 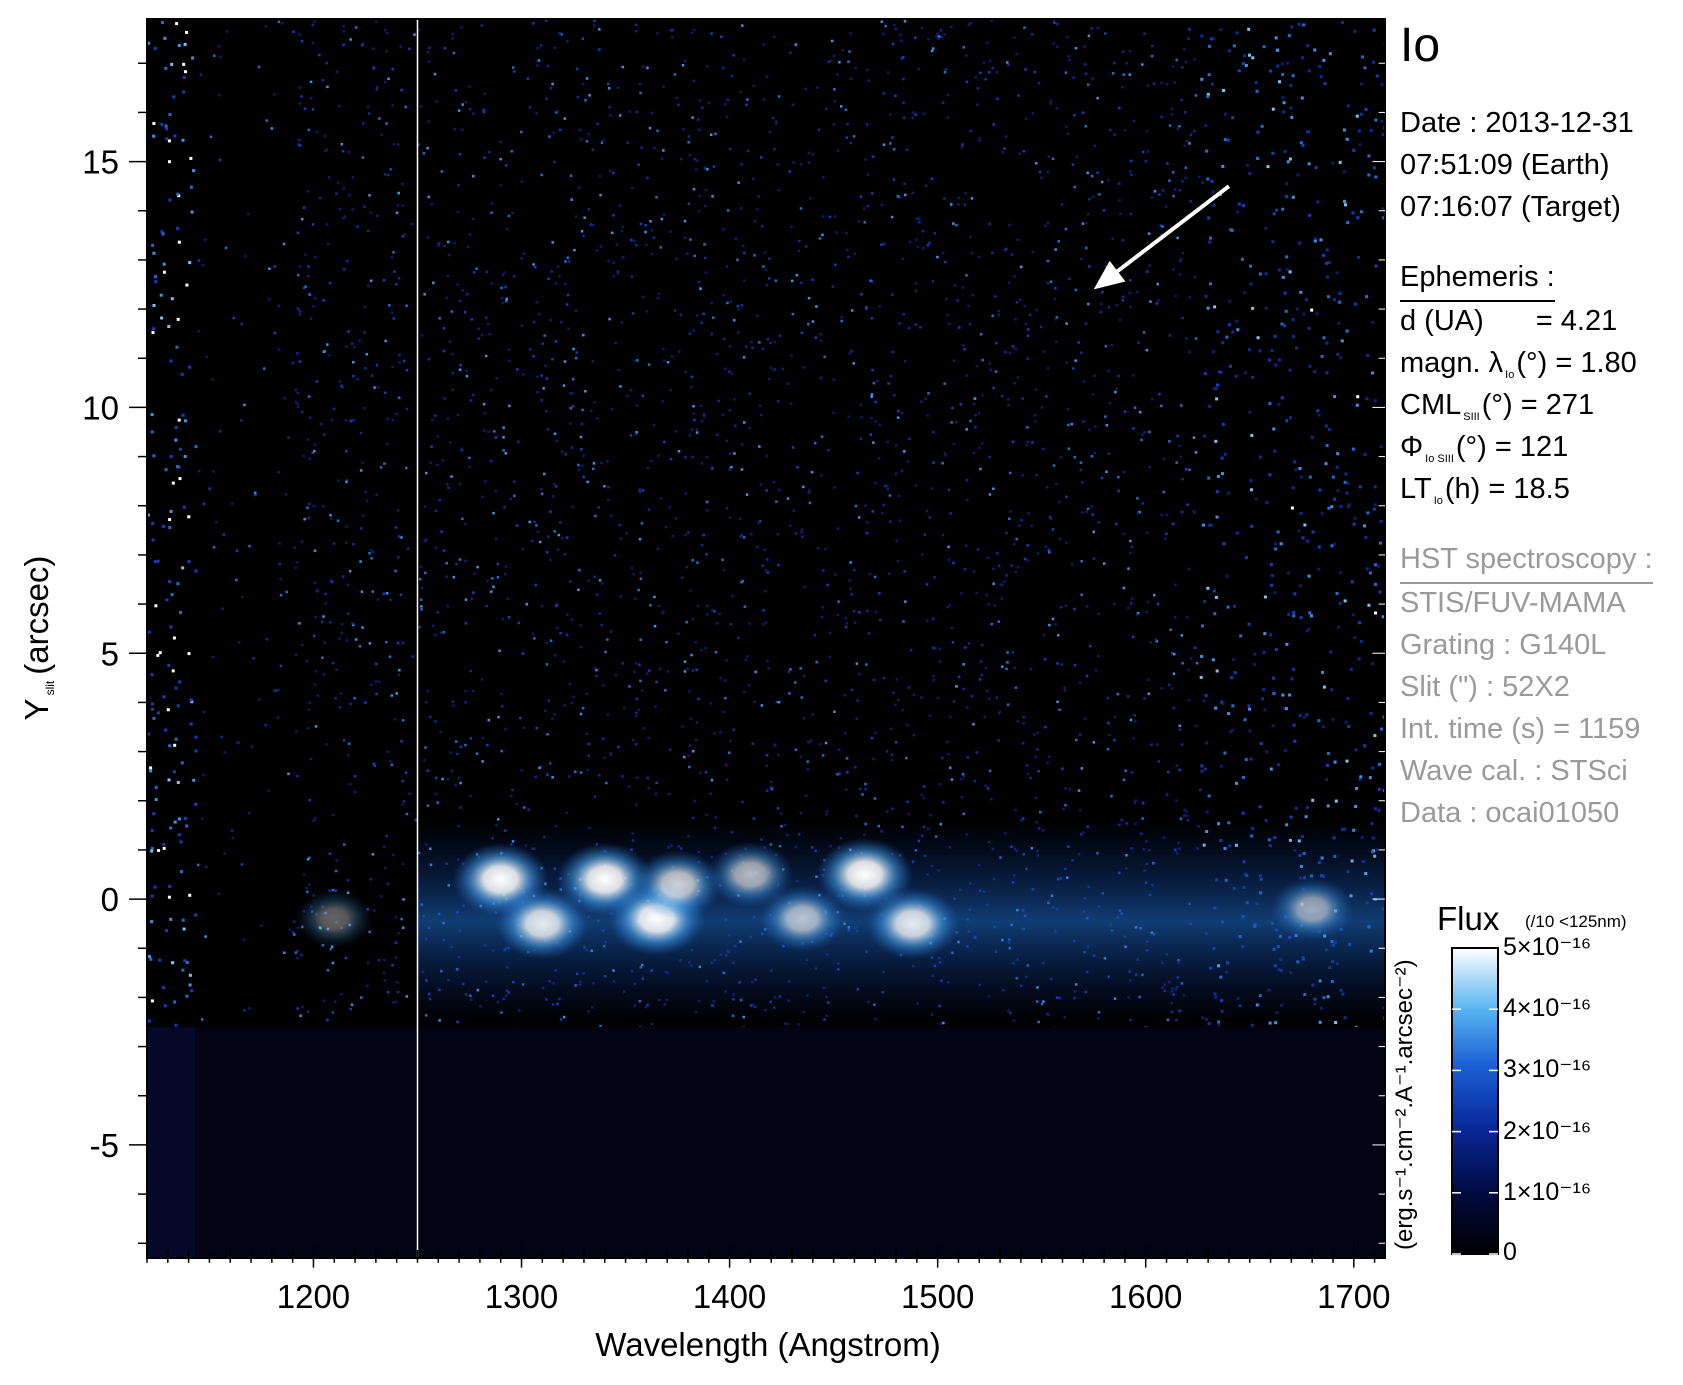 I want to click on x-tick-label: 1200, so click(x=313, y=1296).